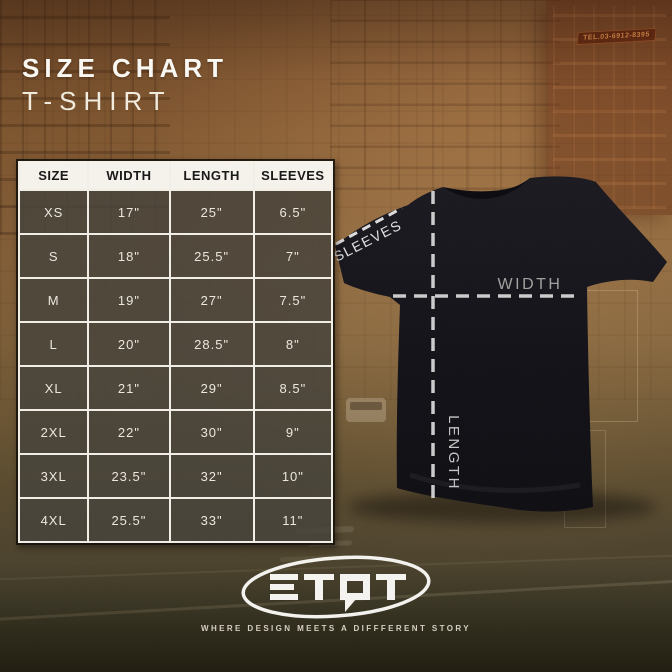 The image size is (672, 672). What do you see at coordinates (53, 256) in the screenshot?
I see `size-cell: S` at bounding box center [53, 256].